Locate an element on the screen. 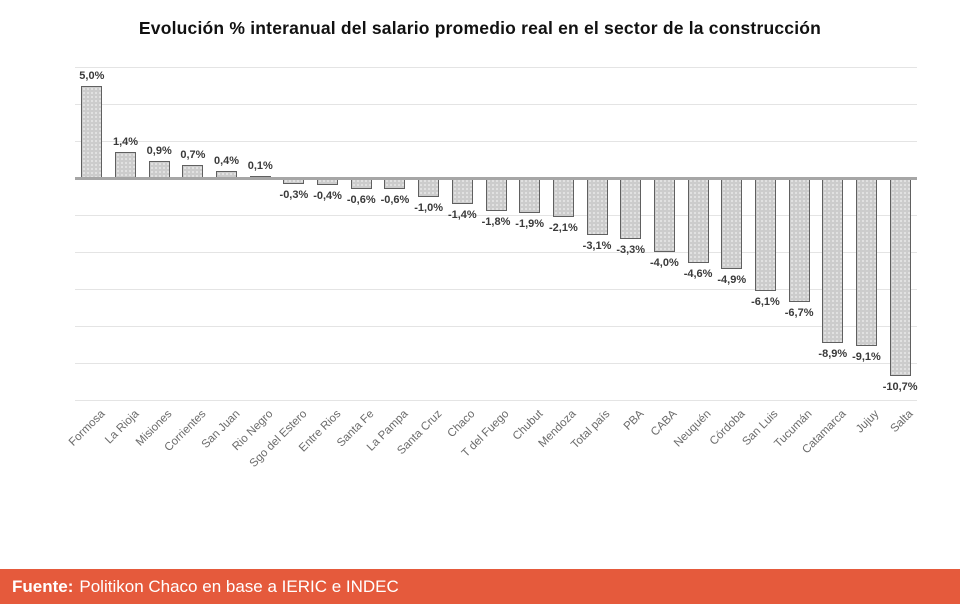 The height and width of the screenshot is (604, 960). bar-tucum-n is located at coordinates (799, 240).